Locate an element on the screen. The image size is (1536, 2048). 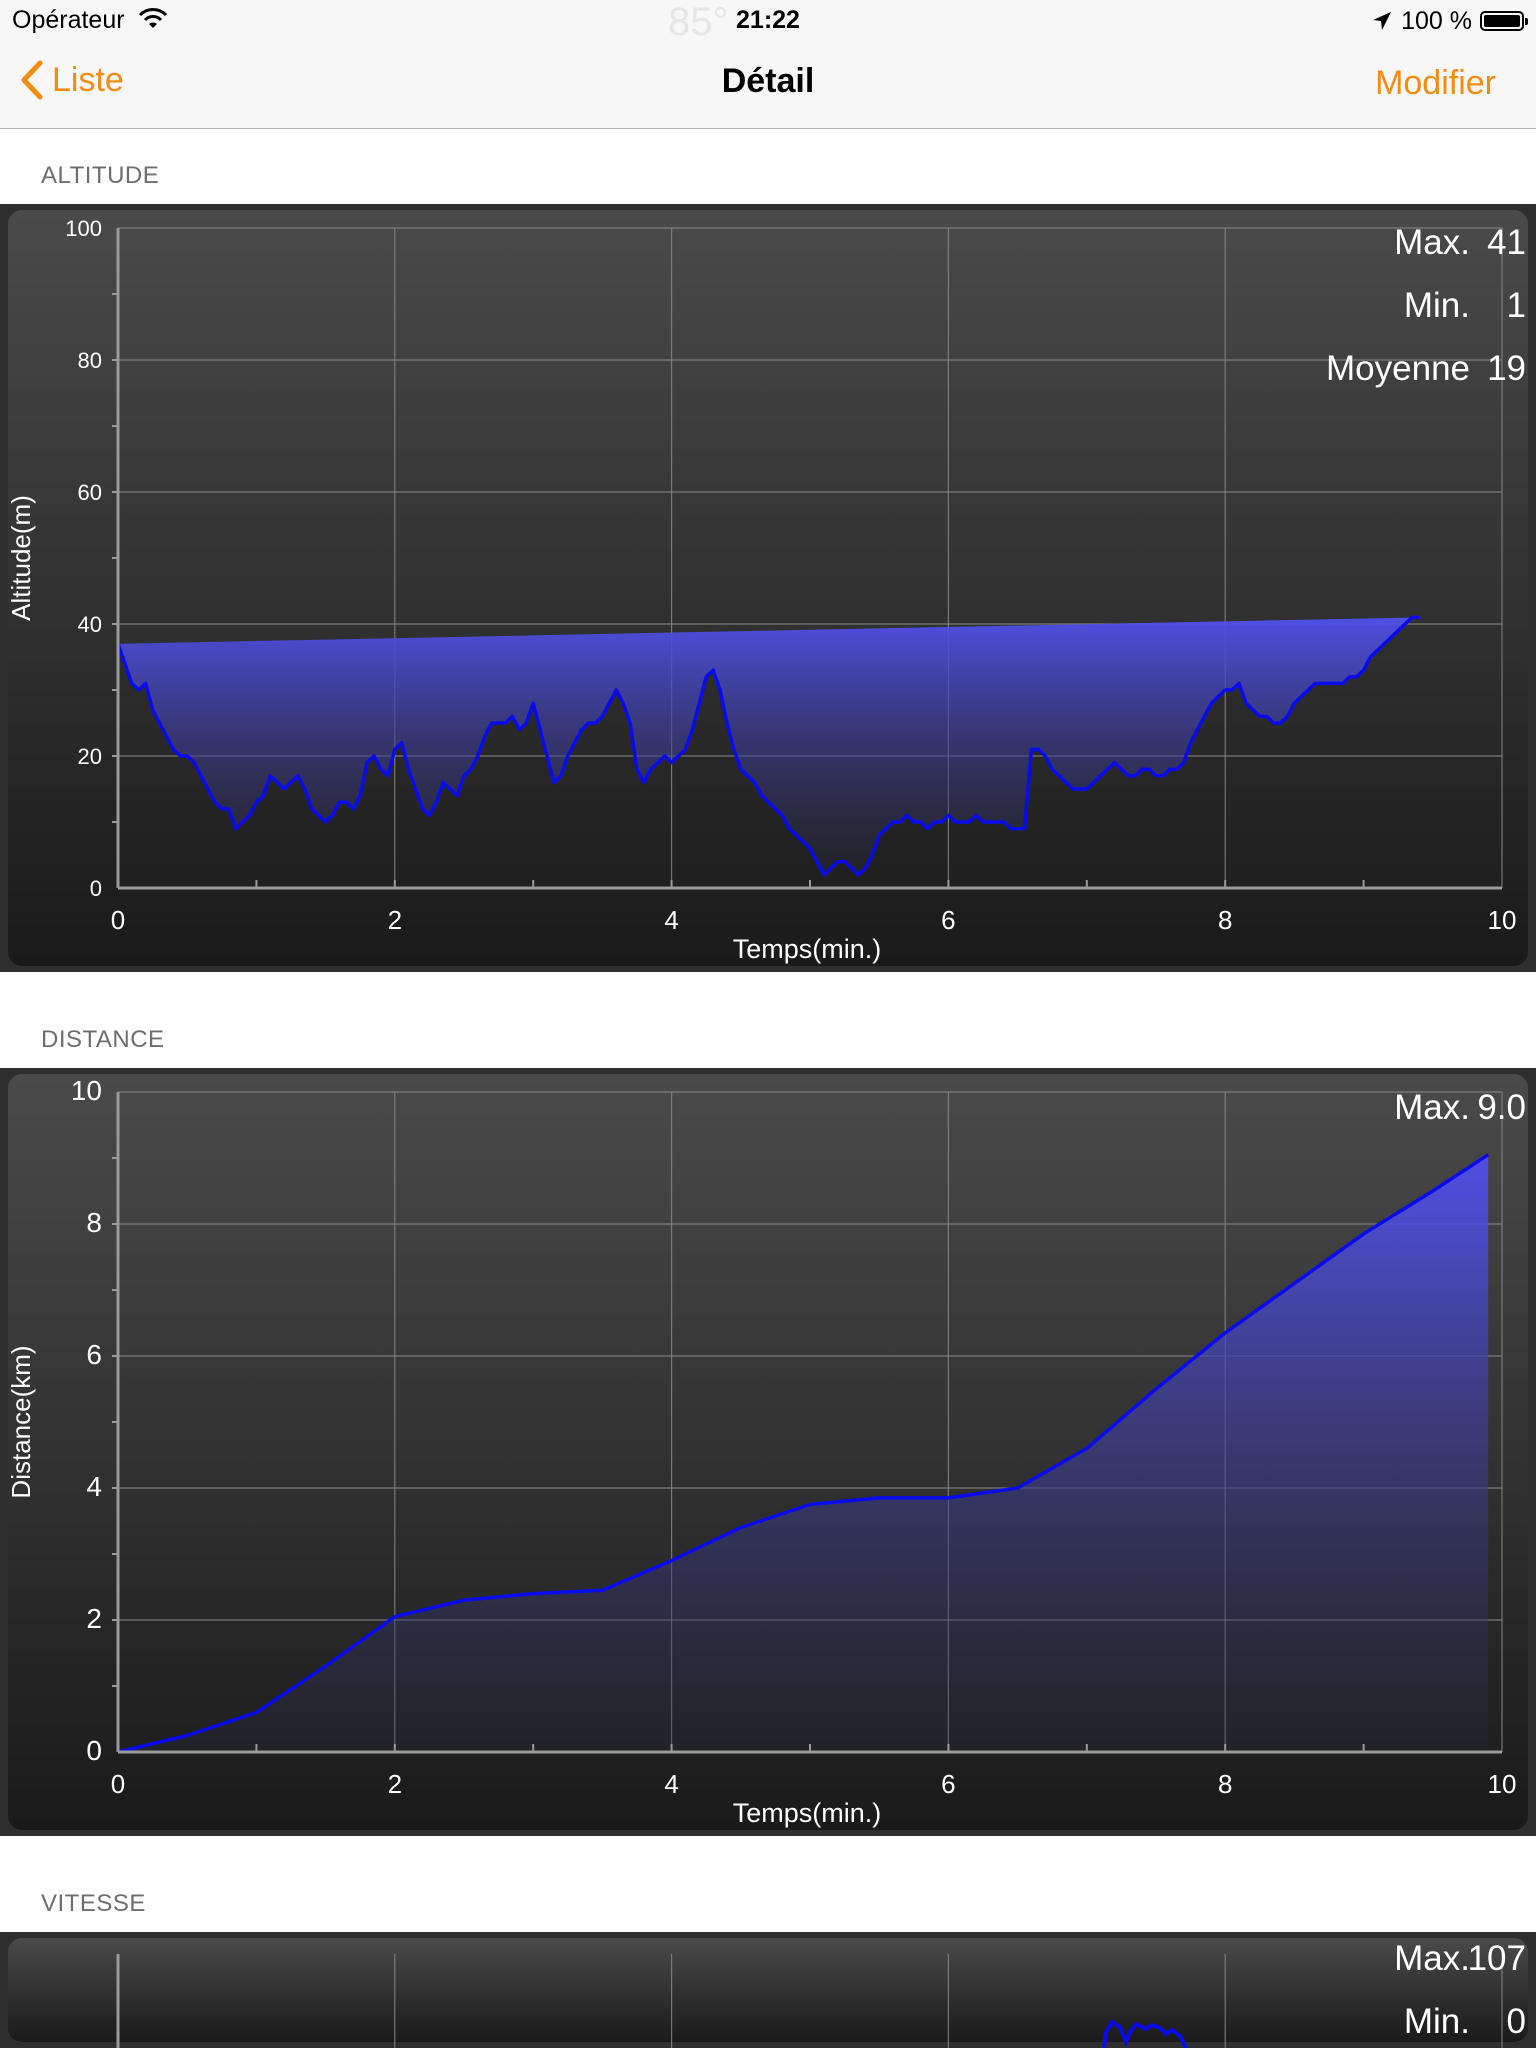
y-tick-label: 10 is located at coordinates (86, 1090).